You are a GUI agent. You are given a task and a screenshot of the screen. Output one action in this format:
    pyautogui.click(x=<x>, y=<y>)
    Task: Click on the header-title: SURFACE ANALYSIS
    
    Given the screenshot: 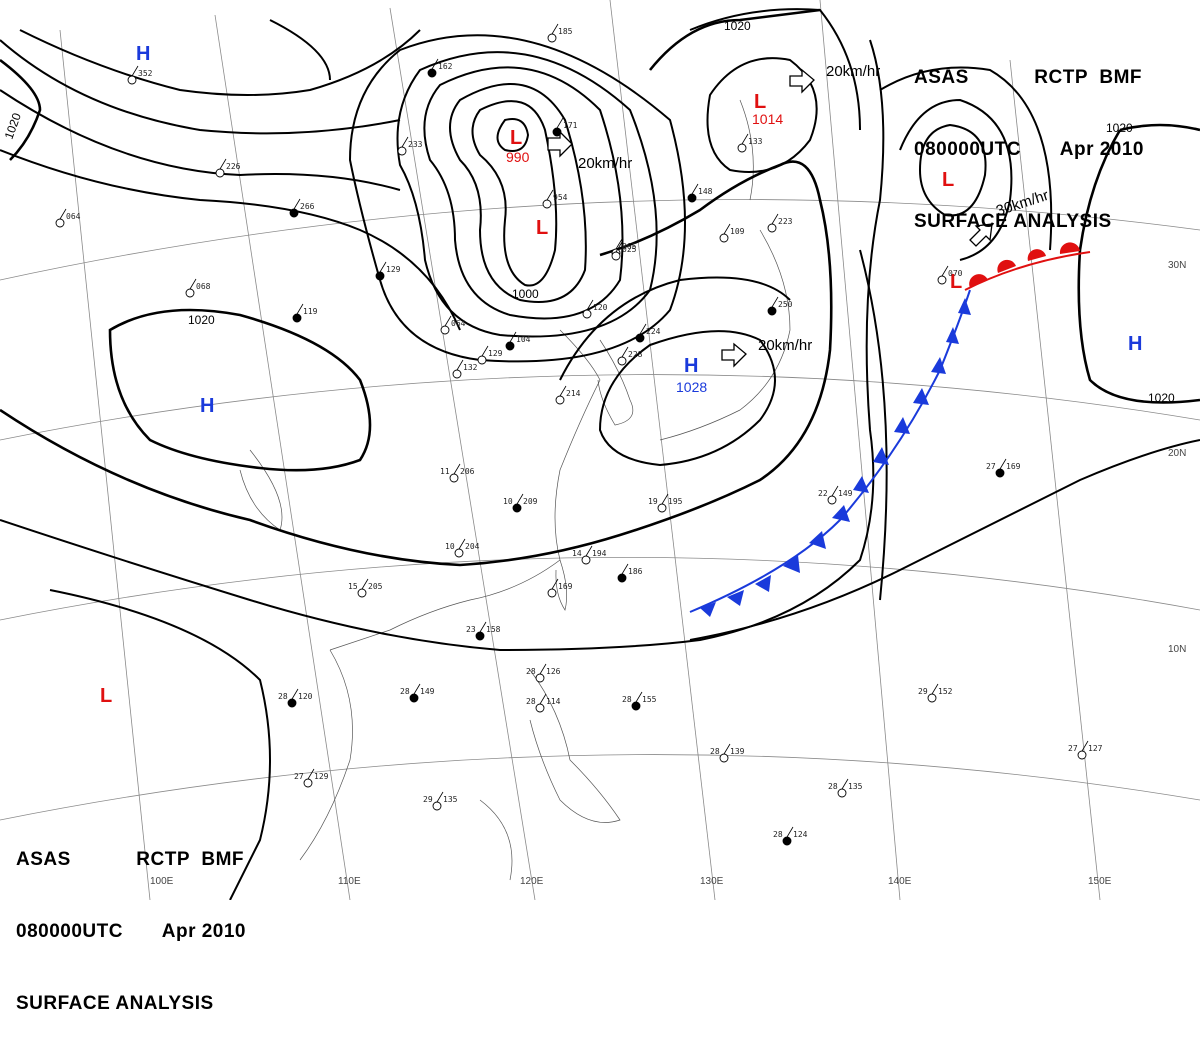 What is the action you would take?
    pyautogui.click(x=1013, y=221)
    